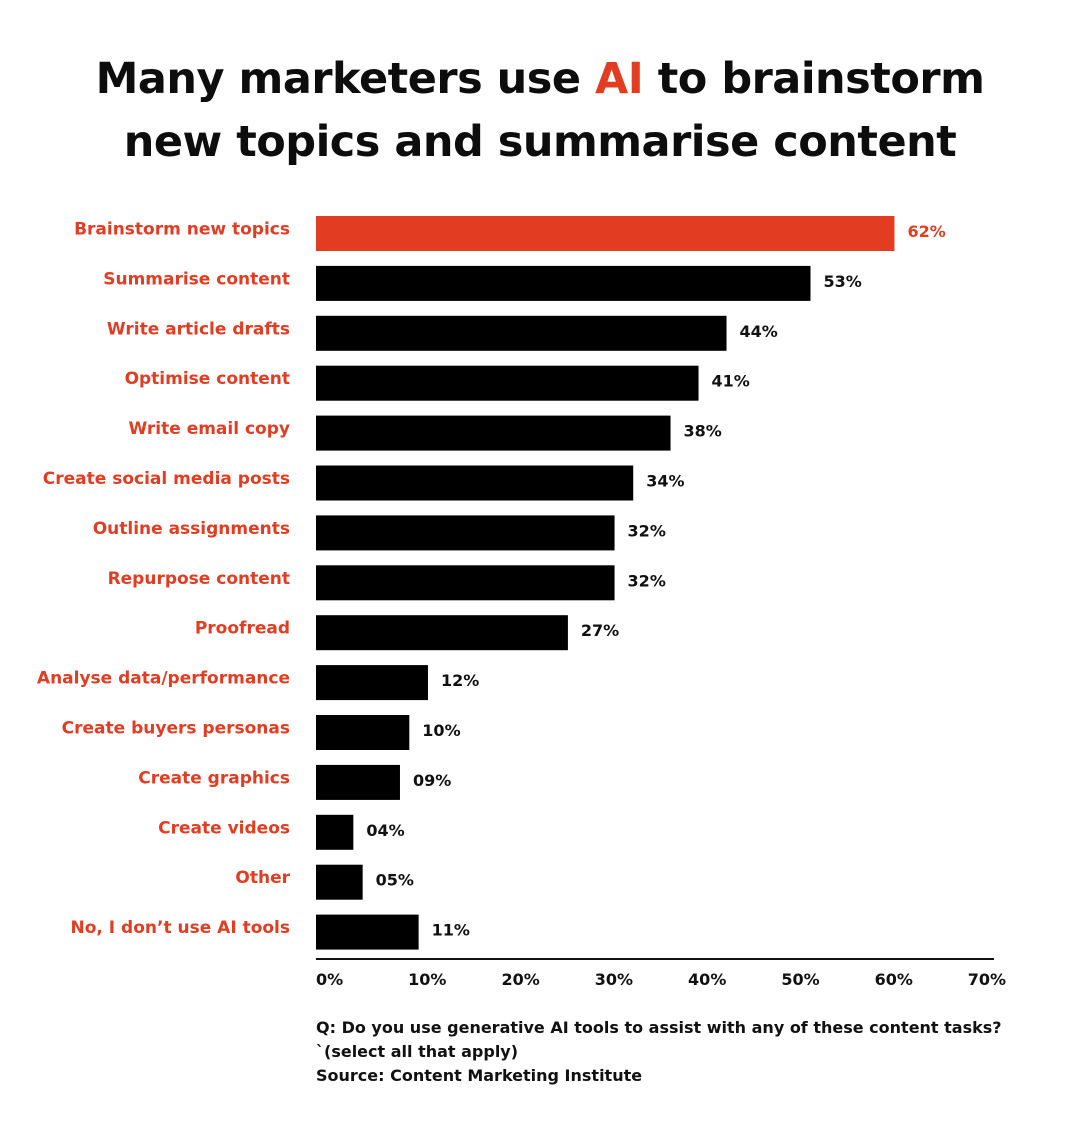 This screenshot has width=1080, height=1130. Describe the element at coordinates (520, 979) in the screenshot. I see `x-tick-label: 20%` at that location.